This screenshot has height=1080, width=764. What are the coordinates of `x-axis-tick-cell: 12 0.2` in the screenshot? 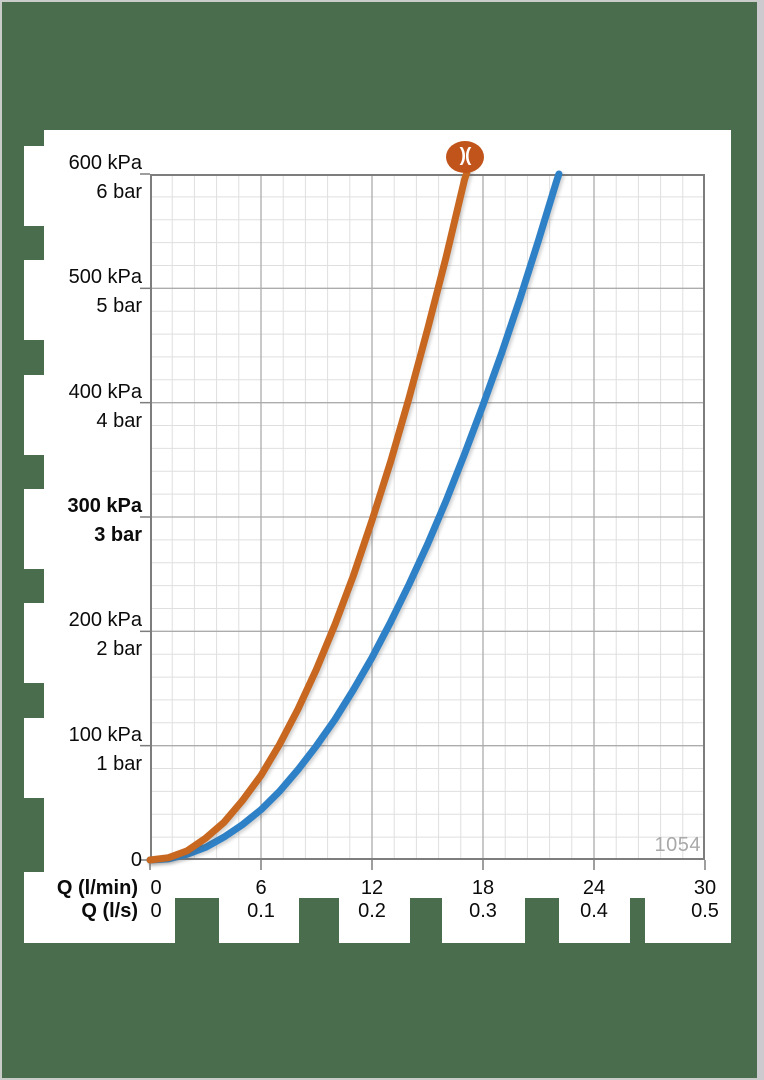 It's located at (372, 900).